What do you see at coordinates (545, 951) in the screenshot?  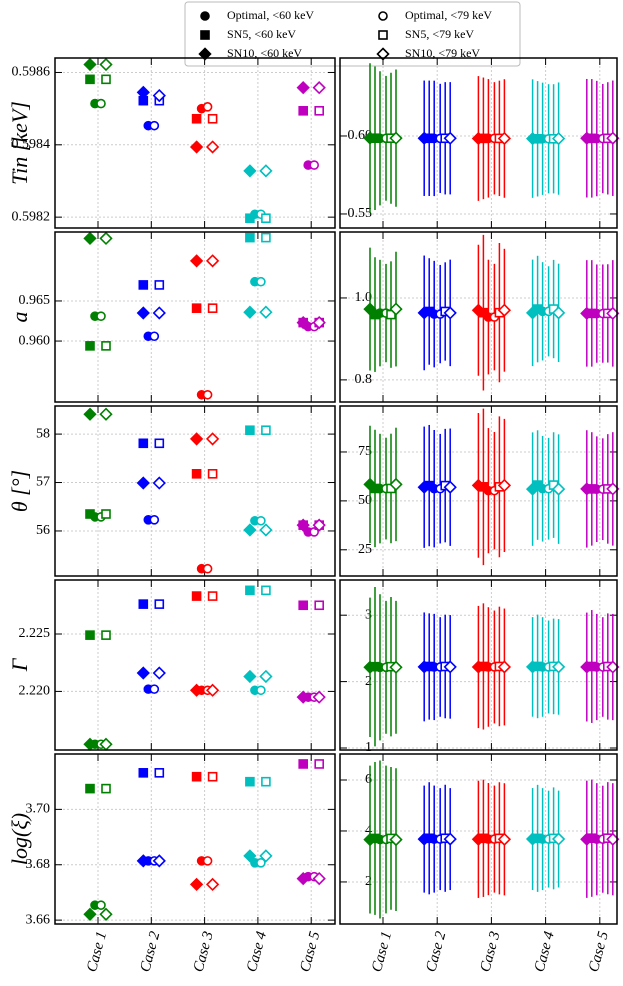 I see `category-label: Case 4` at bounding box center [545, 951].